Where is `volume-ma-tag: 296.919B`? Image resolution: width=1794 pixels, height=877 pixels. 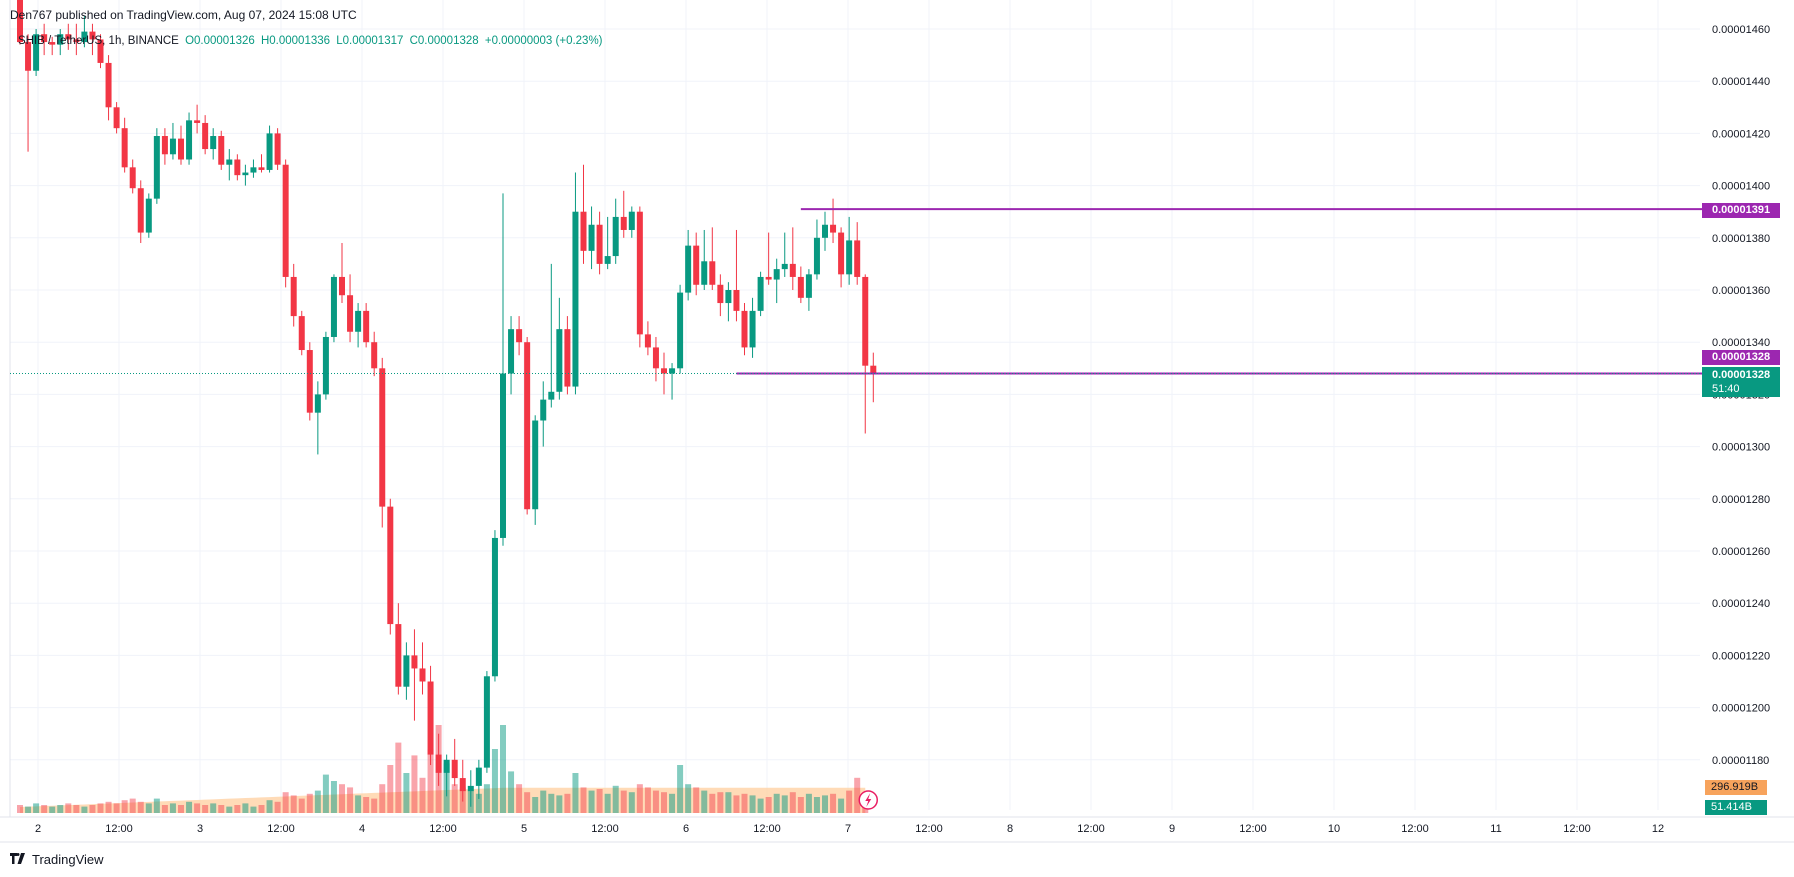
volume-ma-tag: 296.919B is located at coordinates (1736, 787).